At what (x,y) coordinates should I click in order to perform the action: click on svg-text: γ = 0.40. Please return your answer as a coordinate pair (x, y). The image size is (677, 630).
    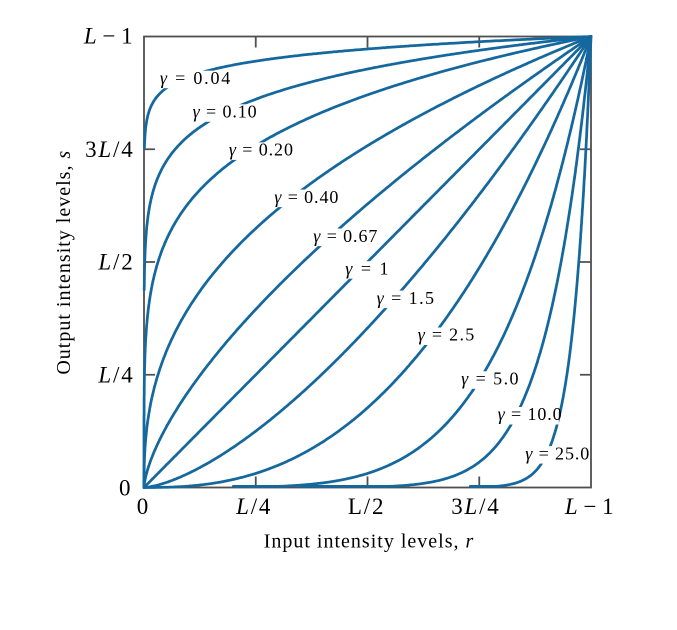
    Looking at the image, I should click on (306, 197).